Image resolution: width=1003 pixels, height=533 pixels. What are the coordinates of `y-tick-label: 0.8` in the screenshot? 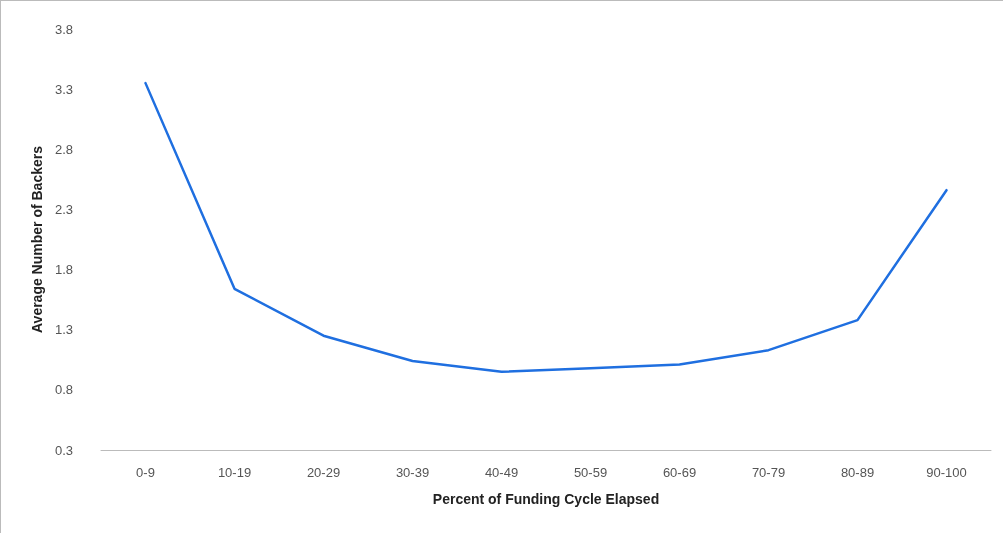 It's located at (63, 390).